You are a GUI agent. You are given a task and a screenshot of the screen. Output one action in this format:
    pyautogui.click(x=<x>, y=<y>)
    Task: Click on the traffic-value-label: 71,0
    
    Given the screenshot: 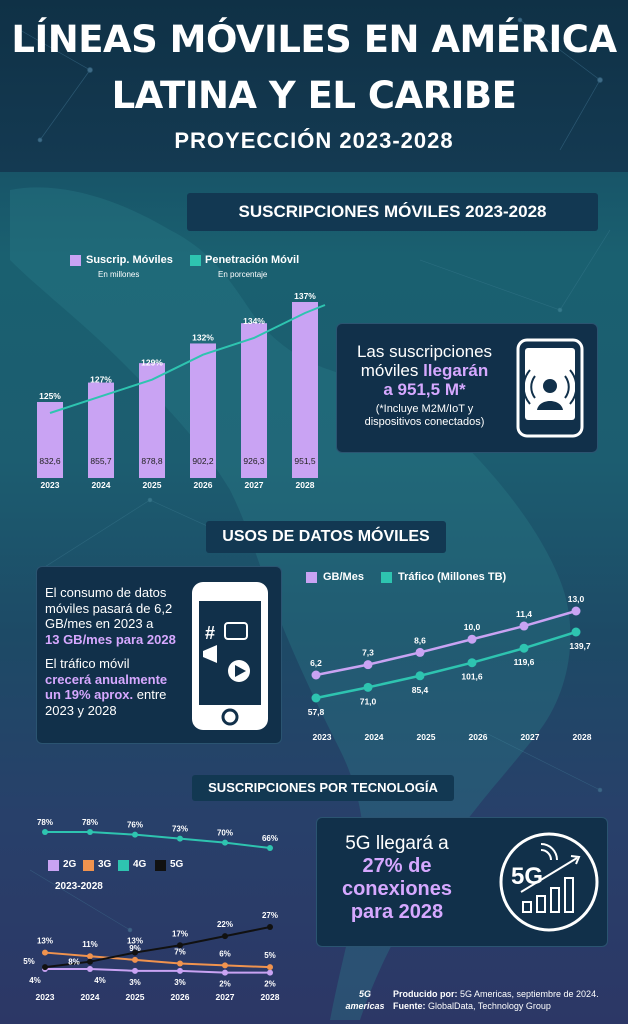 What is the action you would take?
    pyautogui.click(x=368, y=701)
    